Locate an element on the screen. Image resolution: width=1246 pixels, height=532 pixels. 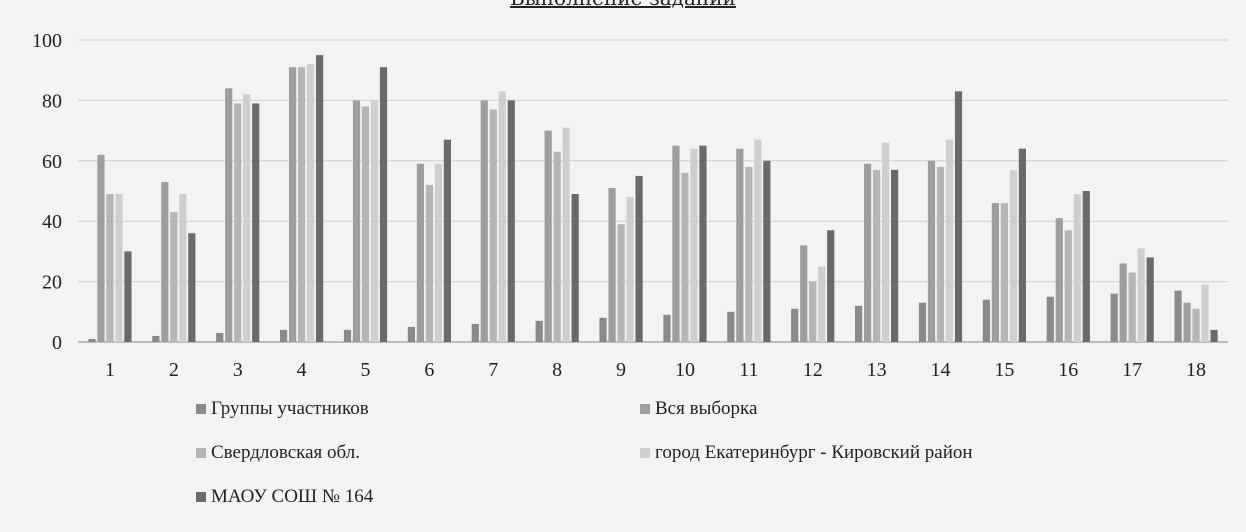
x-tick-label: 9 is located at coordinates (621, 370).